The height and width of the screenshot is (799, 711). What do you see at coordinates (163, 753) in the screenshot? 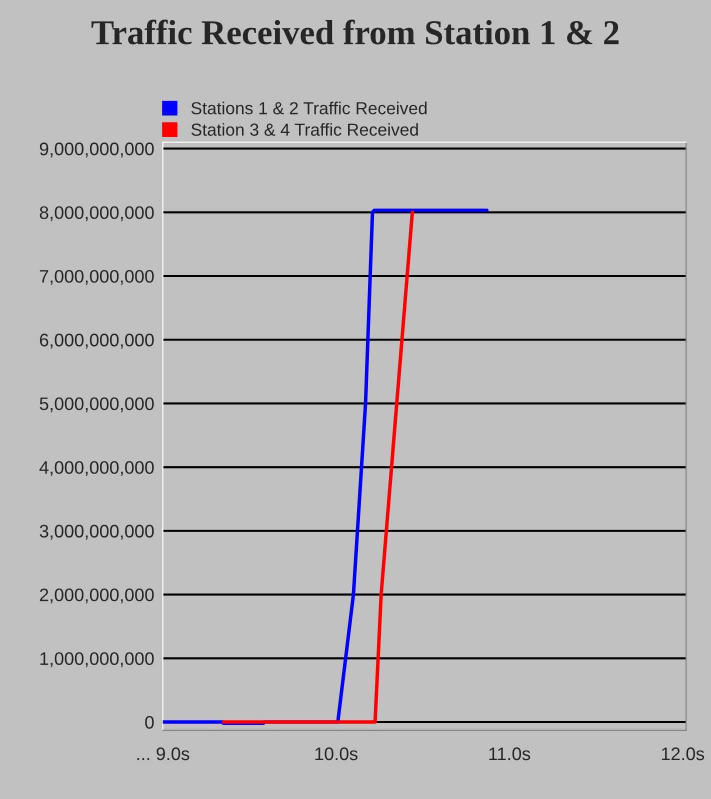
I see `x-tick-label: ... 9.0s` at bounding box center [163, 753].